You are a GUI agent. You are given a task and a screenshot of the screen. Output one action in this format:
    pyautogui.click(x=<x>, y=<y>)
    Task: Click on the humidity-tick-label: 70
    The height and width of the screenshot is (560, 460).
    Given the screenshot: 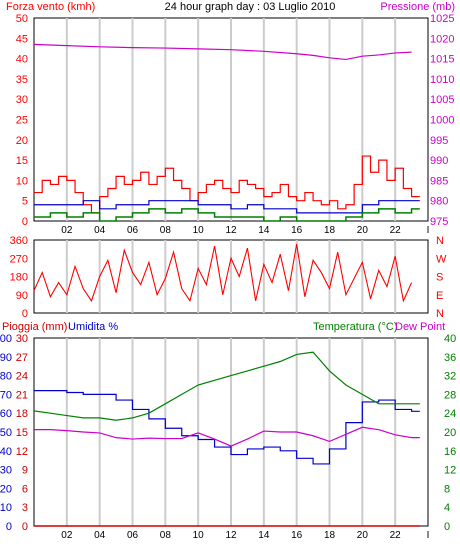 What is the action you would take?
    pyautogui.click(x=6, y=395)
    